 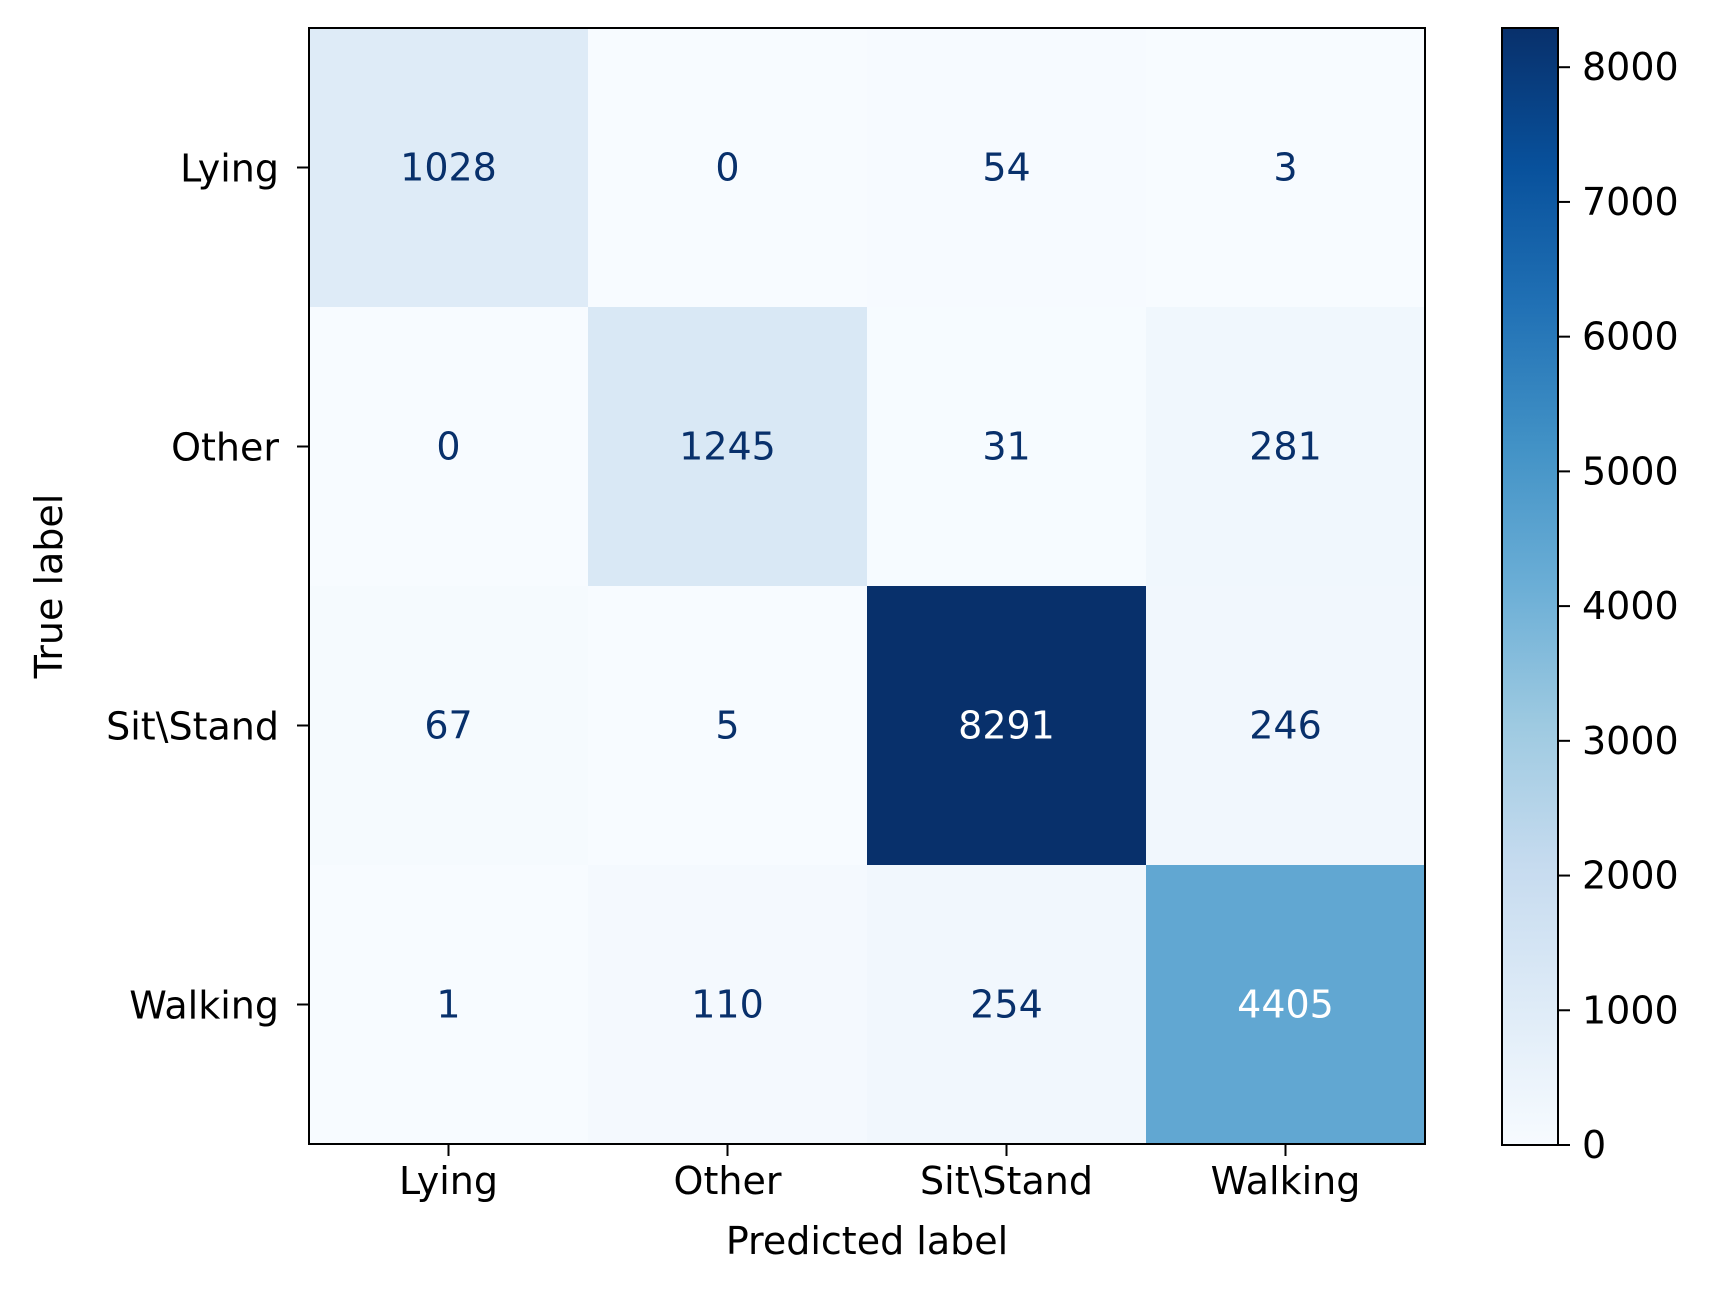 I want to click on cell-value-label: 1, so click(x=448, y=1005).